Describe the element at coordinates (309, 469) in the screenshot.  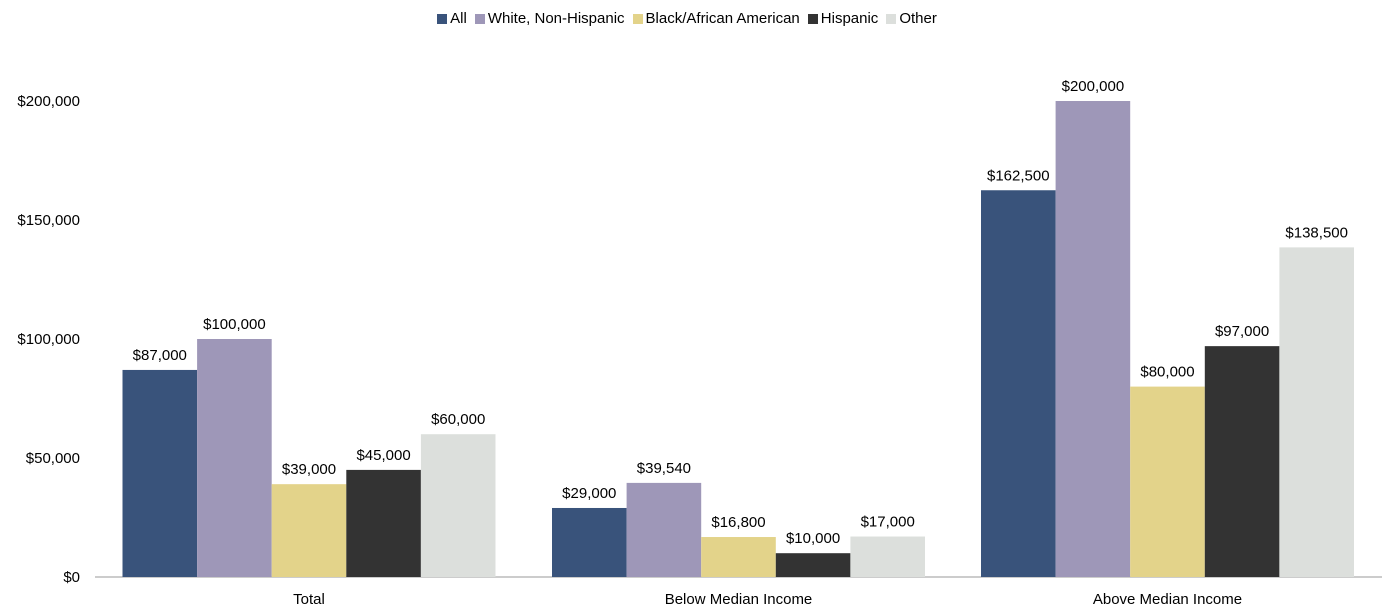
I see `data-label: $39,000` at that location.